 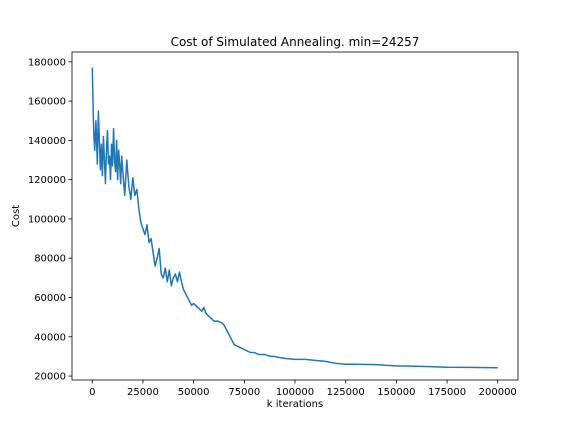 I want to click on x-tick-label: 75000, so click(x=244, y=392).